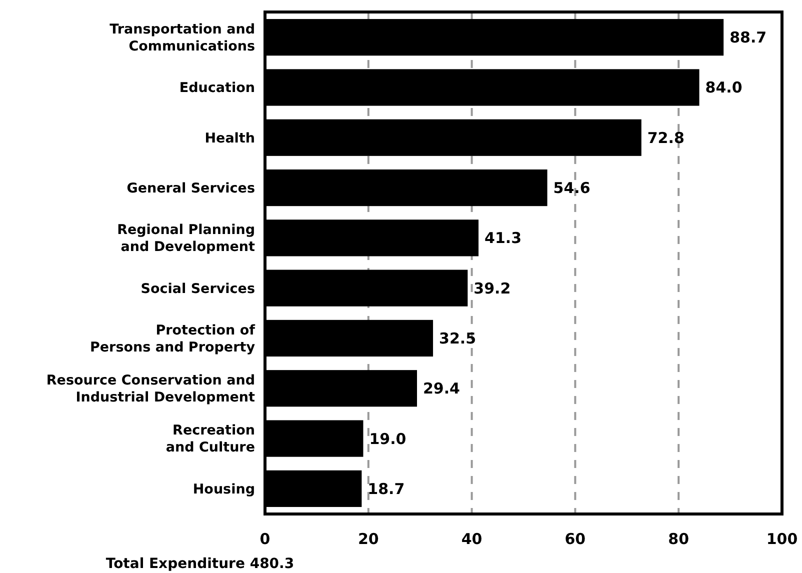 Image resolution: width=802 pixels, height=573 pixels. What do you see at coordinates (200, 564) in the screenshot?
I see `x-axis-title: Total Expenditure 480.3` at bounding box center [200, 564].